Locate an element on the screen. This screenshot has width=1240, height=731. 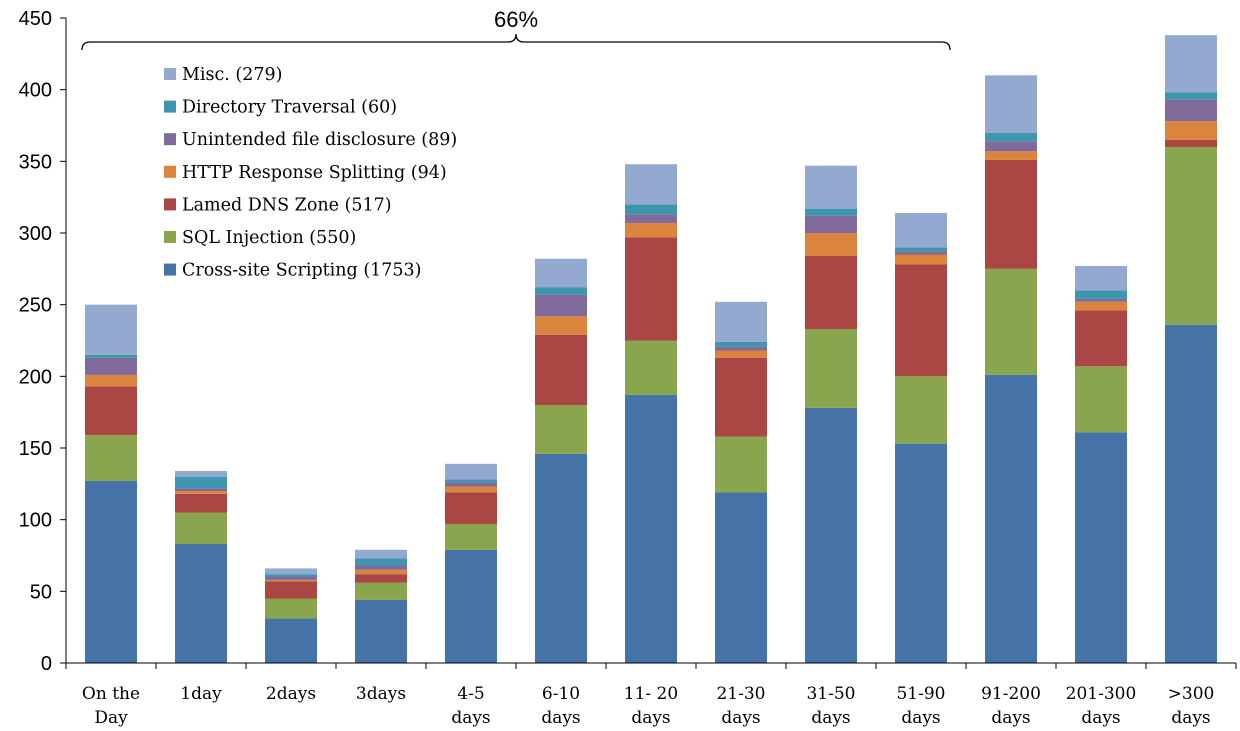
legend-item: Lamed DNS Zone (517) is located at coordinates (278, 205).